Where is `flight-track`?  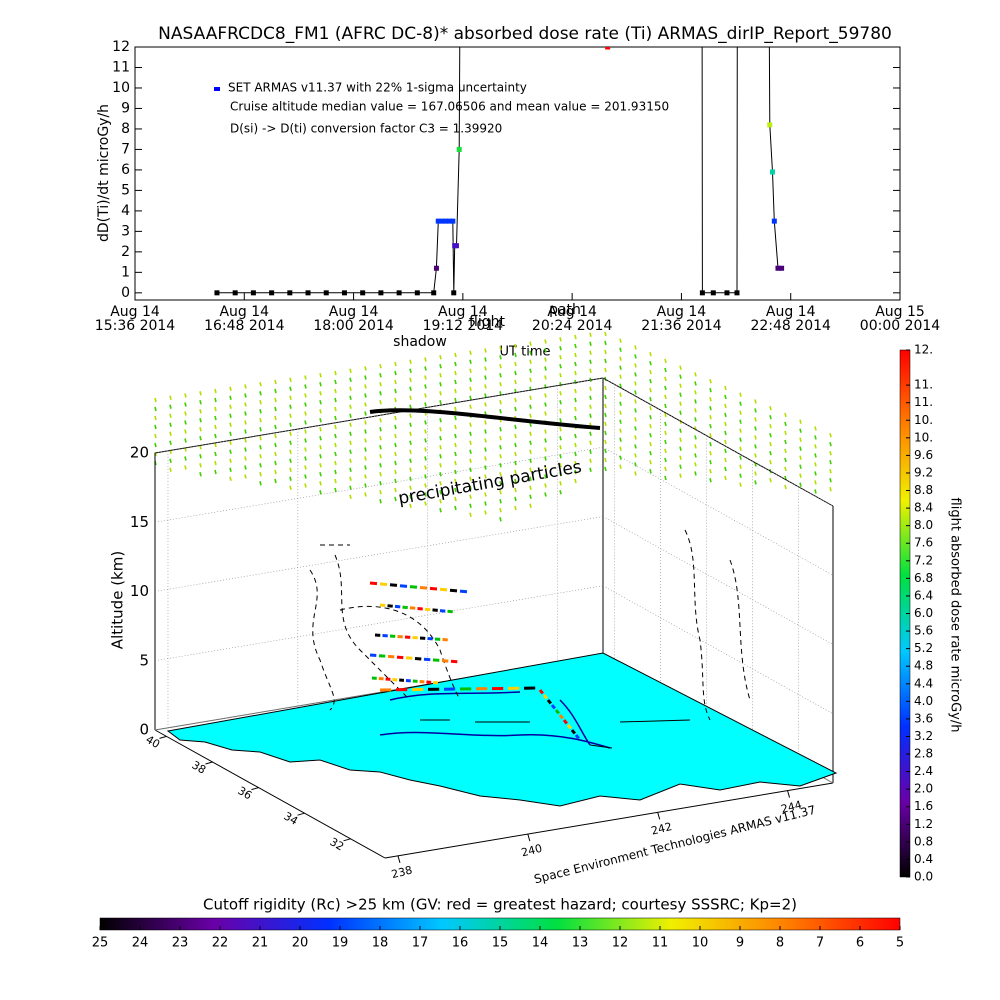 flight-track is located at coordinates (474, 660).